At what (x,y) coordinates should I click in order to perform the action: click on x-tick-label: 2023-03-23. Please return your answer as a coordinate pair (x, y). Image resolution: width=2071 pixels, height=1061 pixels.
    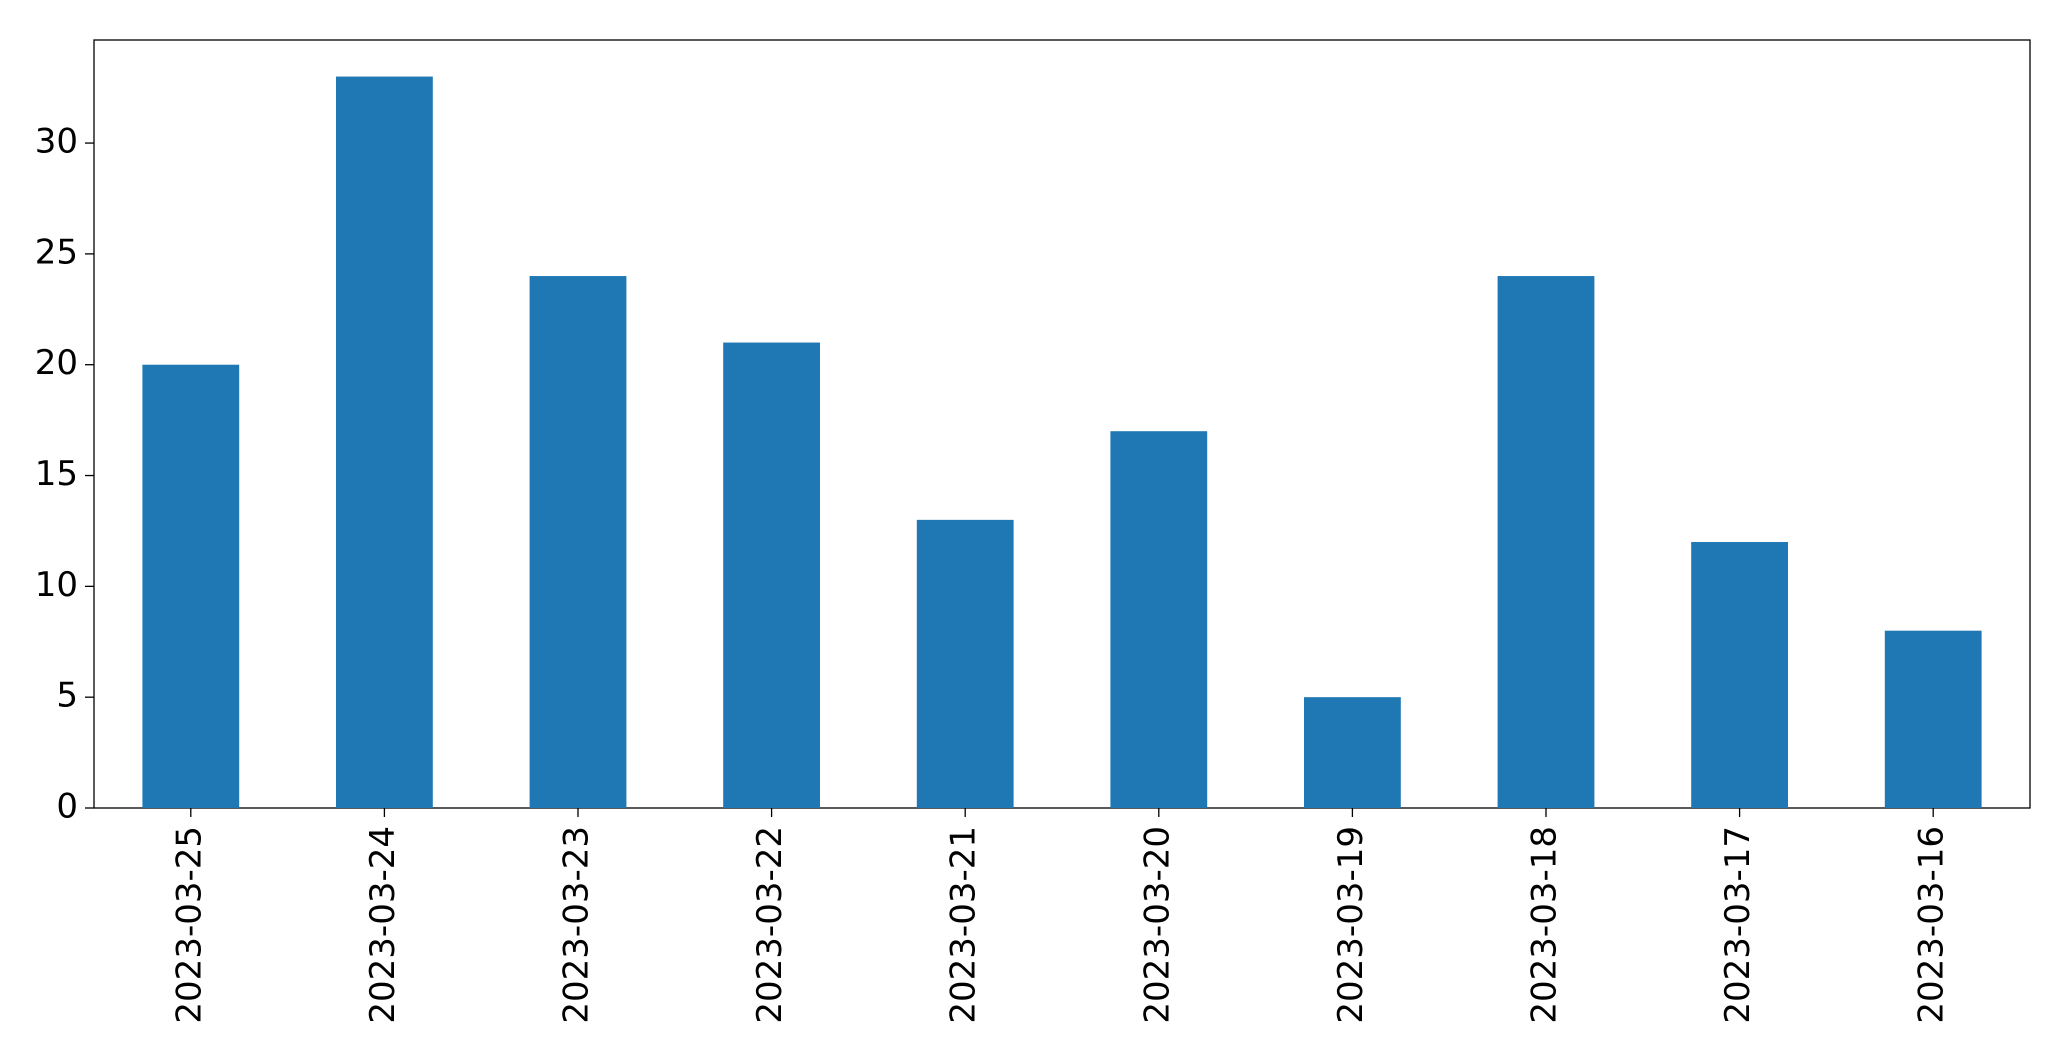
    Looking at the image, I should click on (577, 925).